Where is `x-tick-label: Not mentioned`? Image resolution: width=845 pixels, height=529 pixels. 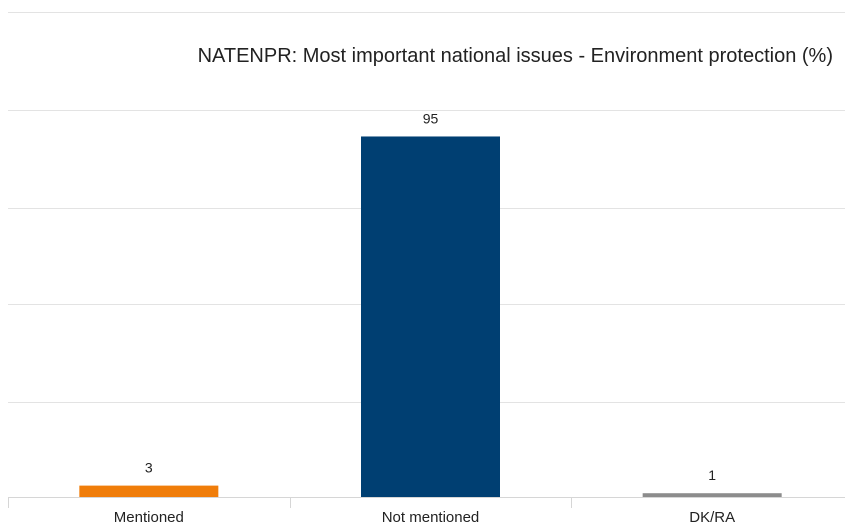
x-tick-label: Not mentioned is located at coordinates (431, 517).